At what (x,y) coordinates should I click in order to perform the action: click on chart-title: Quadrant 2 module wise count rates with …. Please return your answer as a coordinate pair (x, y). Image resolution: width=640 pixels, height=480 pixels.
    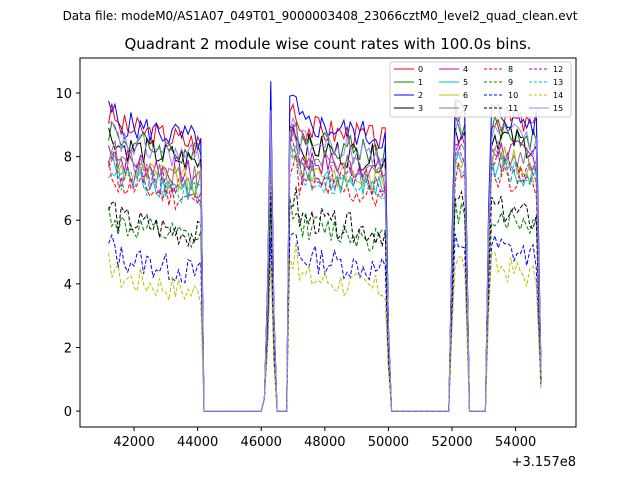
    Looking at the image, I should click on (327, 44).